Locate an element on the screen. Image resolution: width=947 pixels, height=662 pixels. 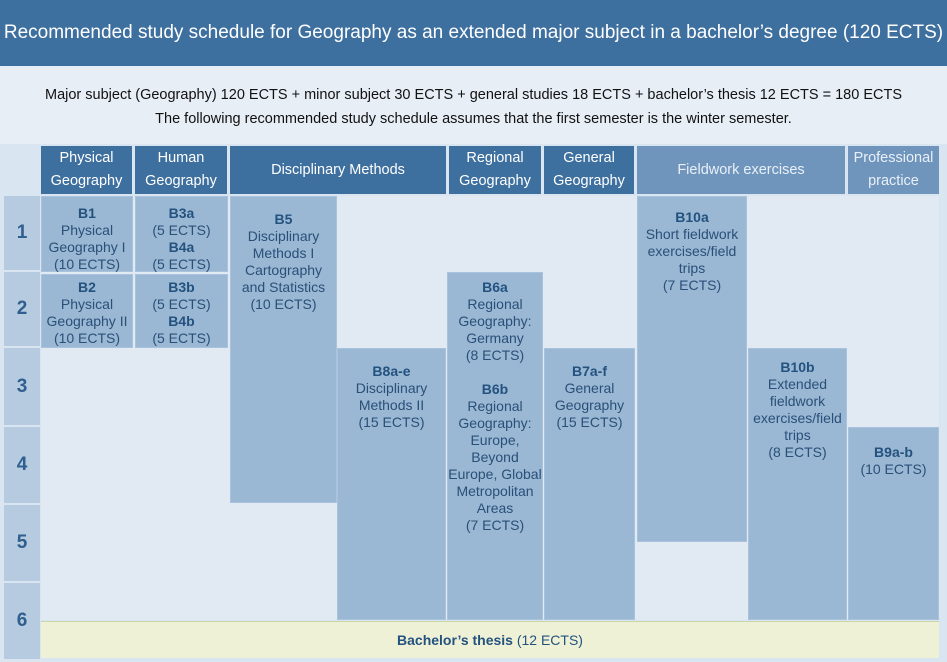
header-line: Physical is located at coordinates (86, 158).